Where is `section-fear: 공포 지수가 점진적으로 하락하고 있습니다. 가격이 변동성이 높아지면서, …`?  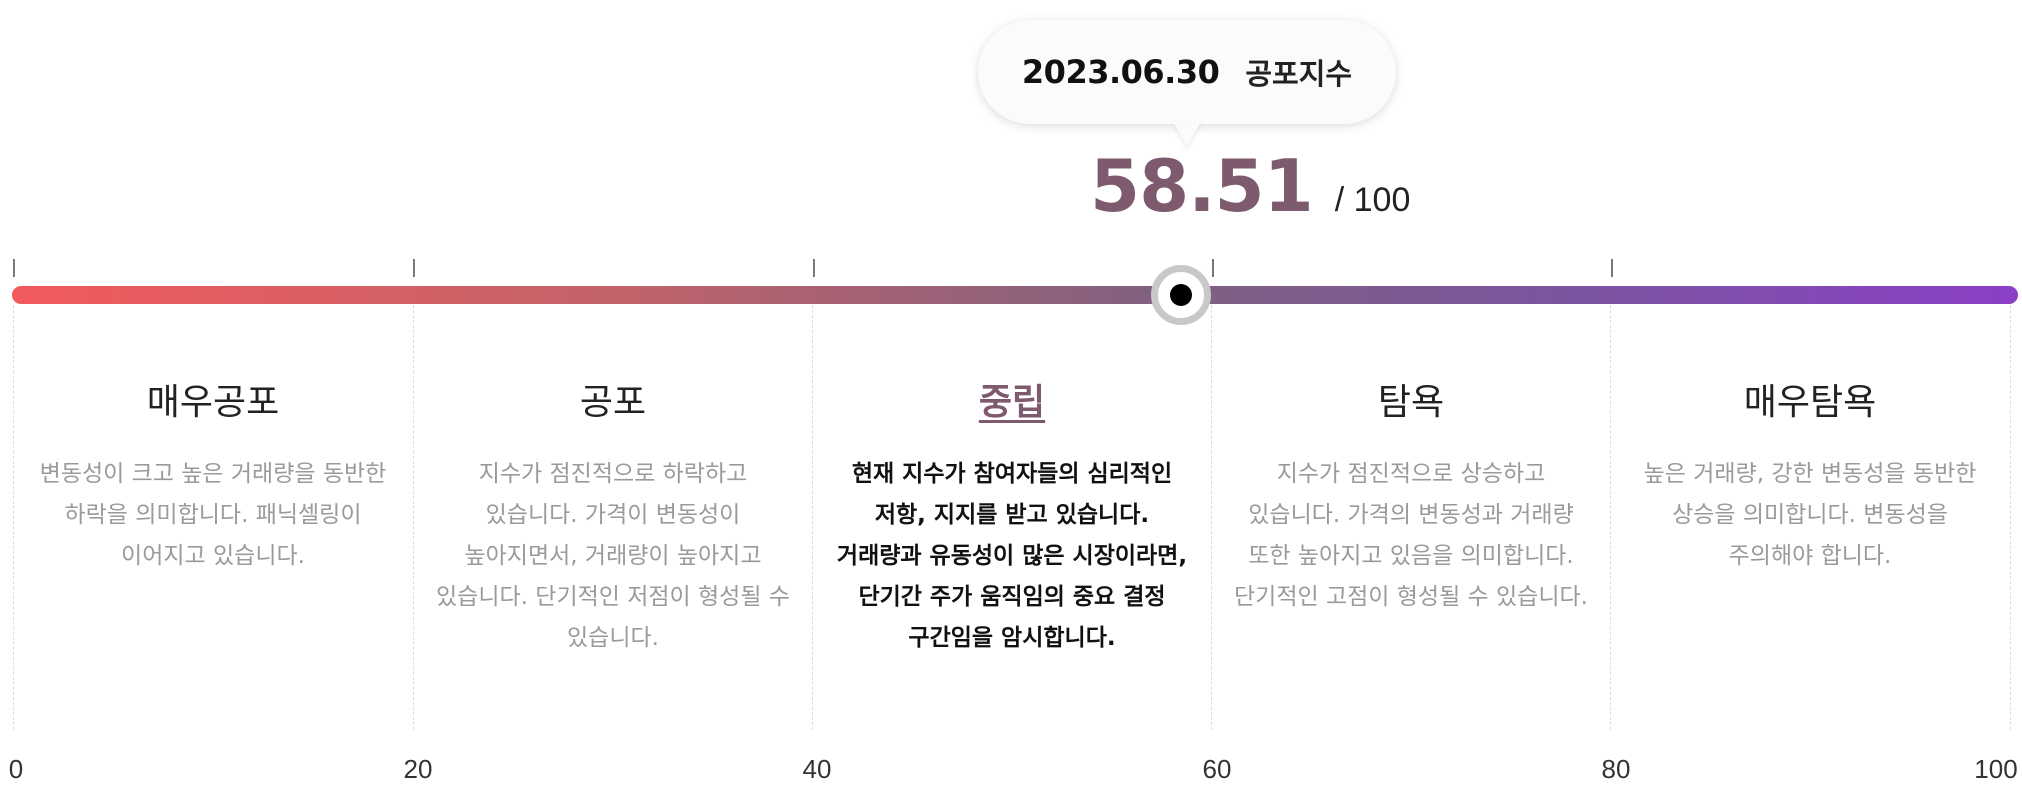
section-fear: 공포 지수가 점진적으로 하락하고 있습니다. 가격이 변동성이 높아지면서, … is located at coordinates (613, 518).